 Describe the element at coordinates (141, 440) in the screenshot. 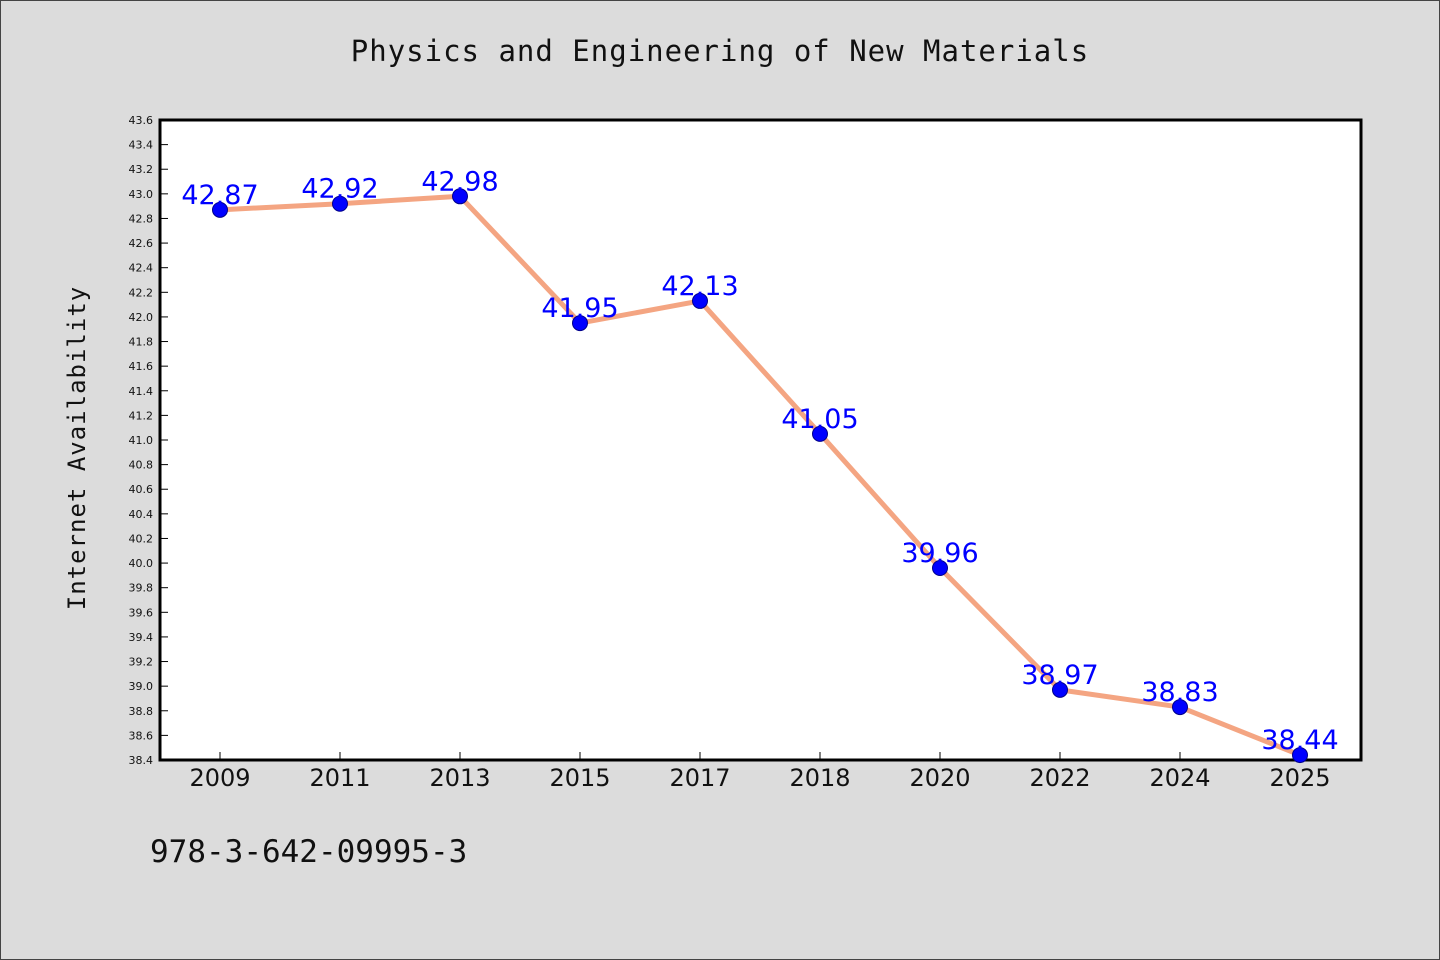

I see `y-tick-label: 41.0` at that location.